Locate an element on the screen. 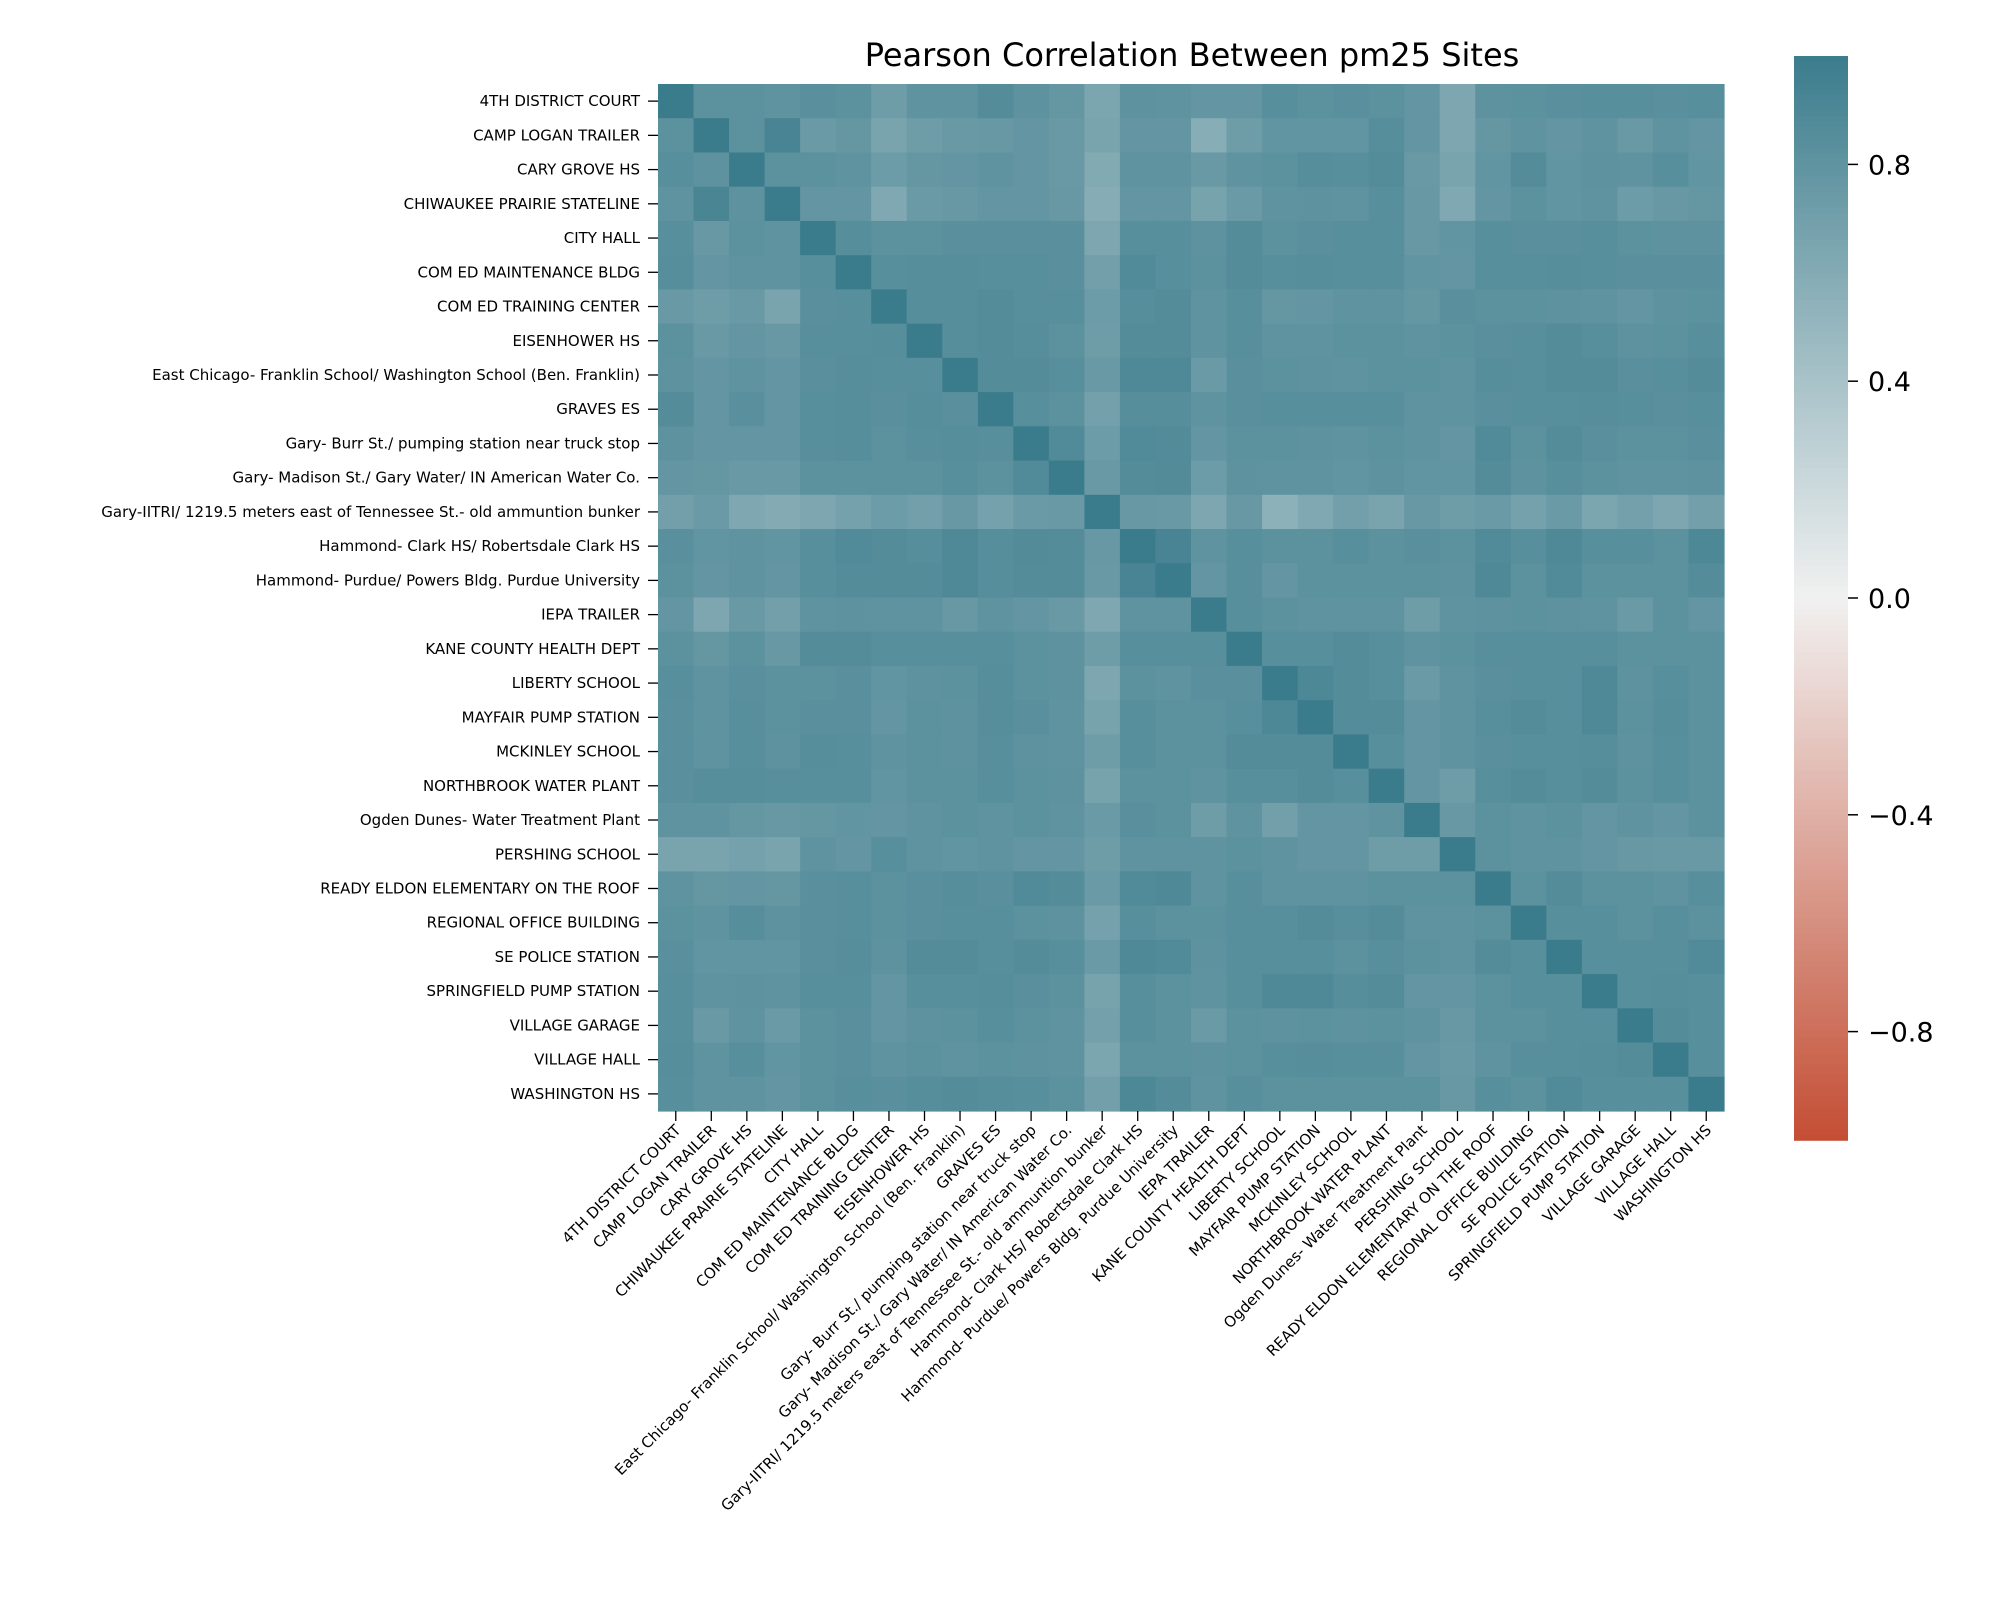  y-tick-label: Ogden Dunes- Water Treatment Plant is located at coordinates (500, 820).